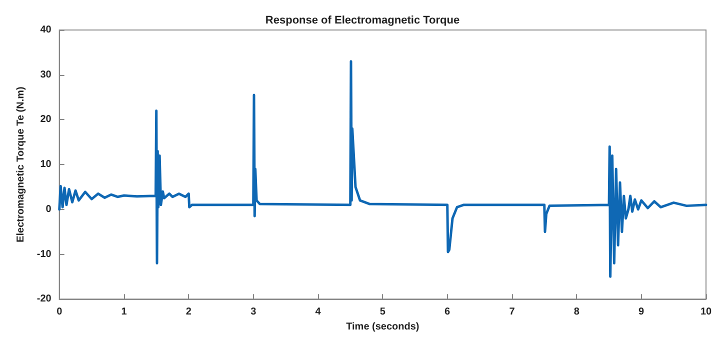 The image size is (725, 345). Describe the element at coordinates (362, 20) in the screenshot. I see `chart-title: Response of Electromagnetic Torque` at that location.